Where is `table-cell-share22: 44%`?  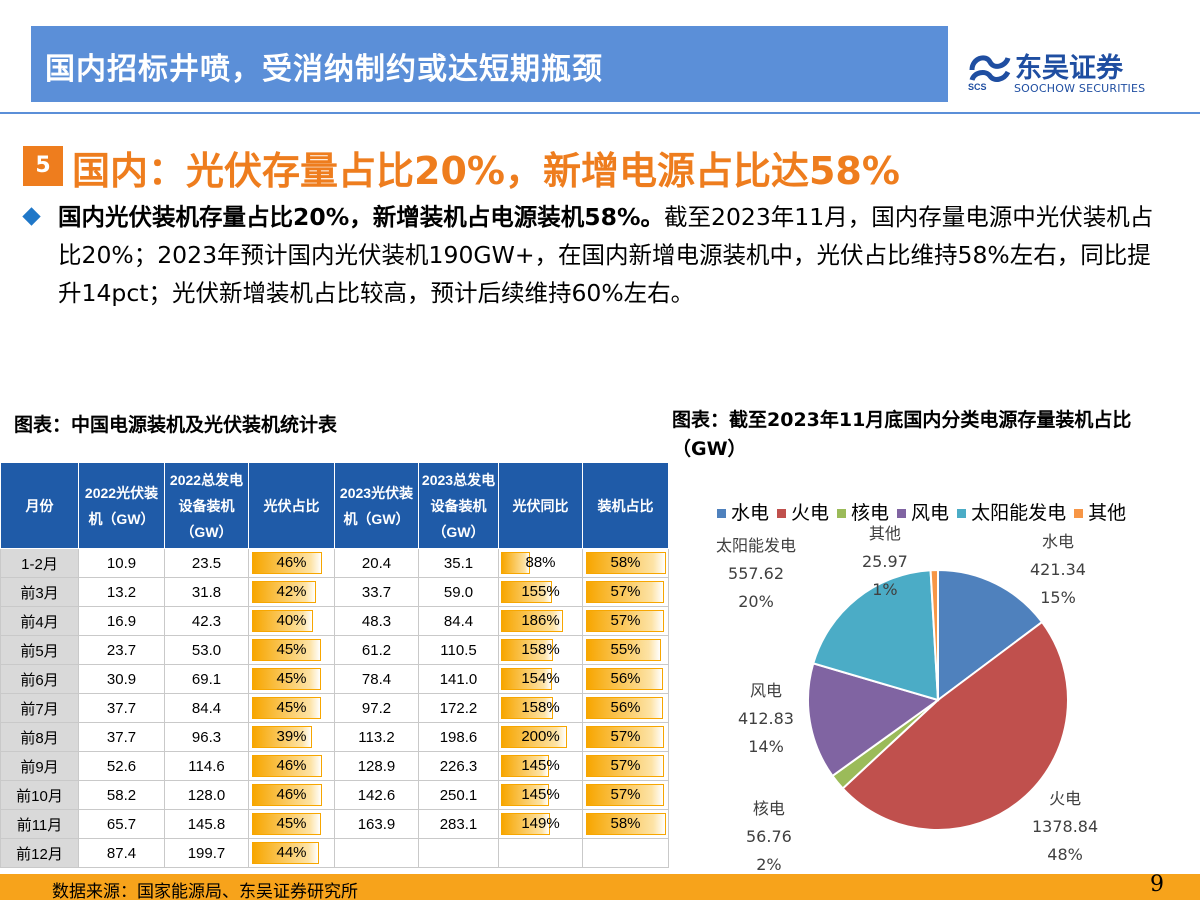 table-cell-share22: 44% is located at coordinates (291, 853).